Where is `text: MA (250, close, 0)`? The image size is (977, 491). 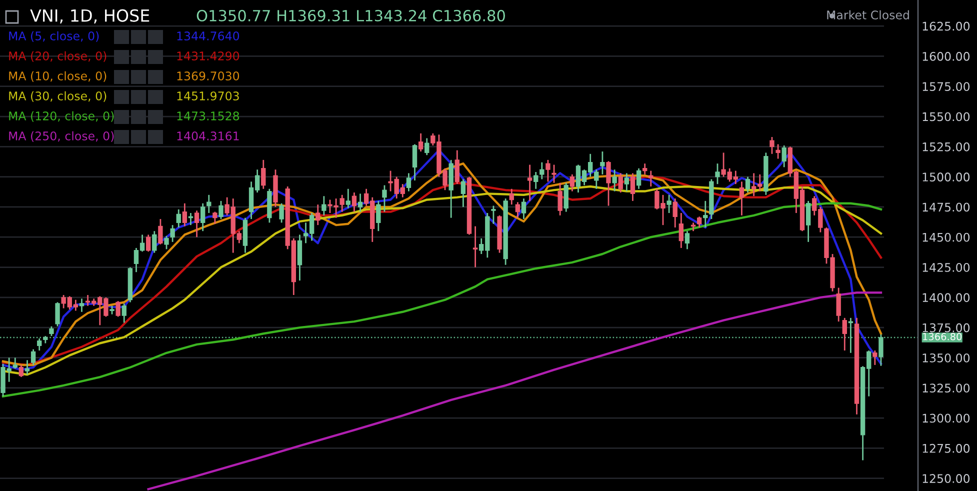 text: MA (250, close, 0) is located at coordinates (61, 136).